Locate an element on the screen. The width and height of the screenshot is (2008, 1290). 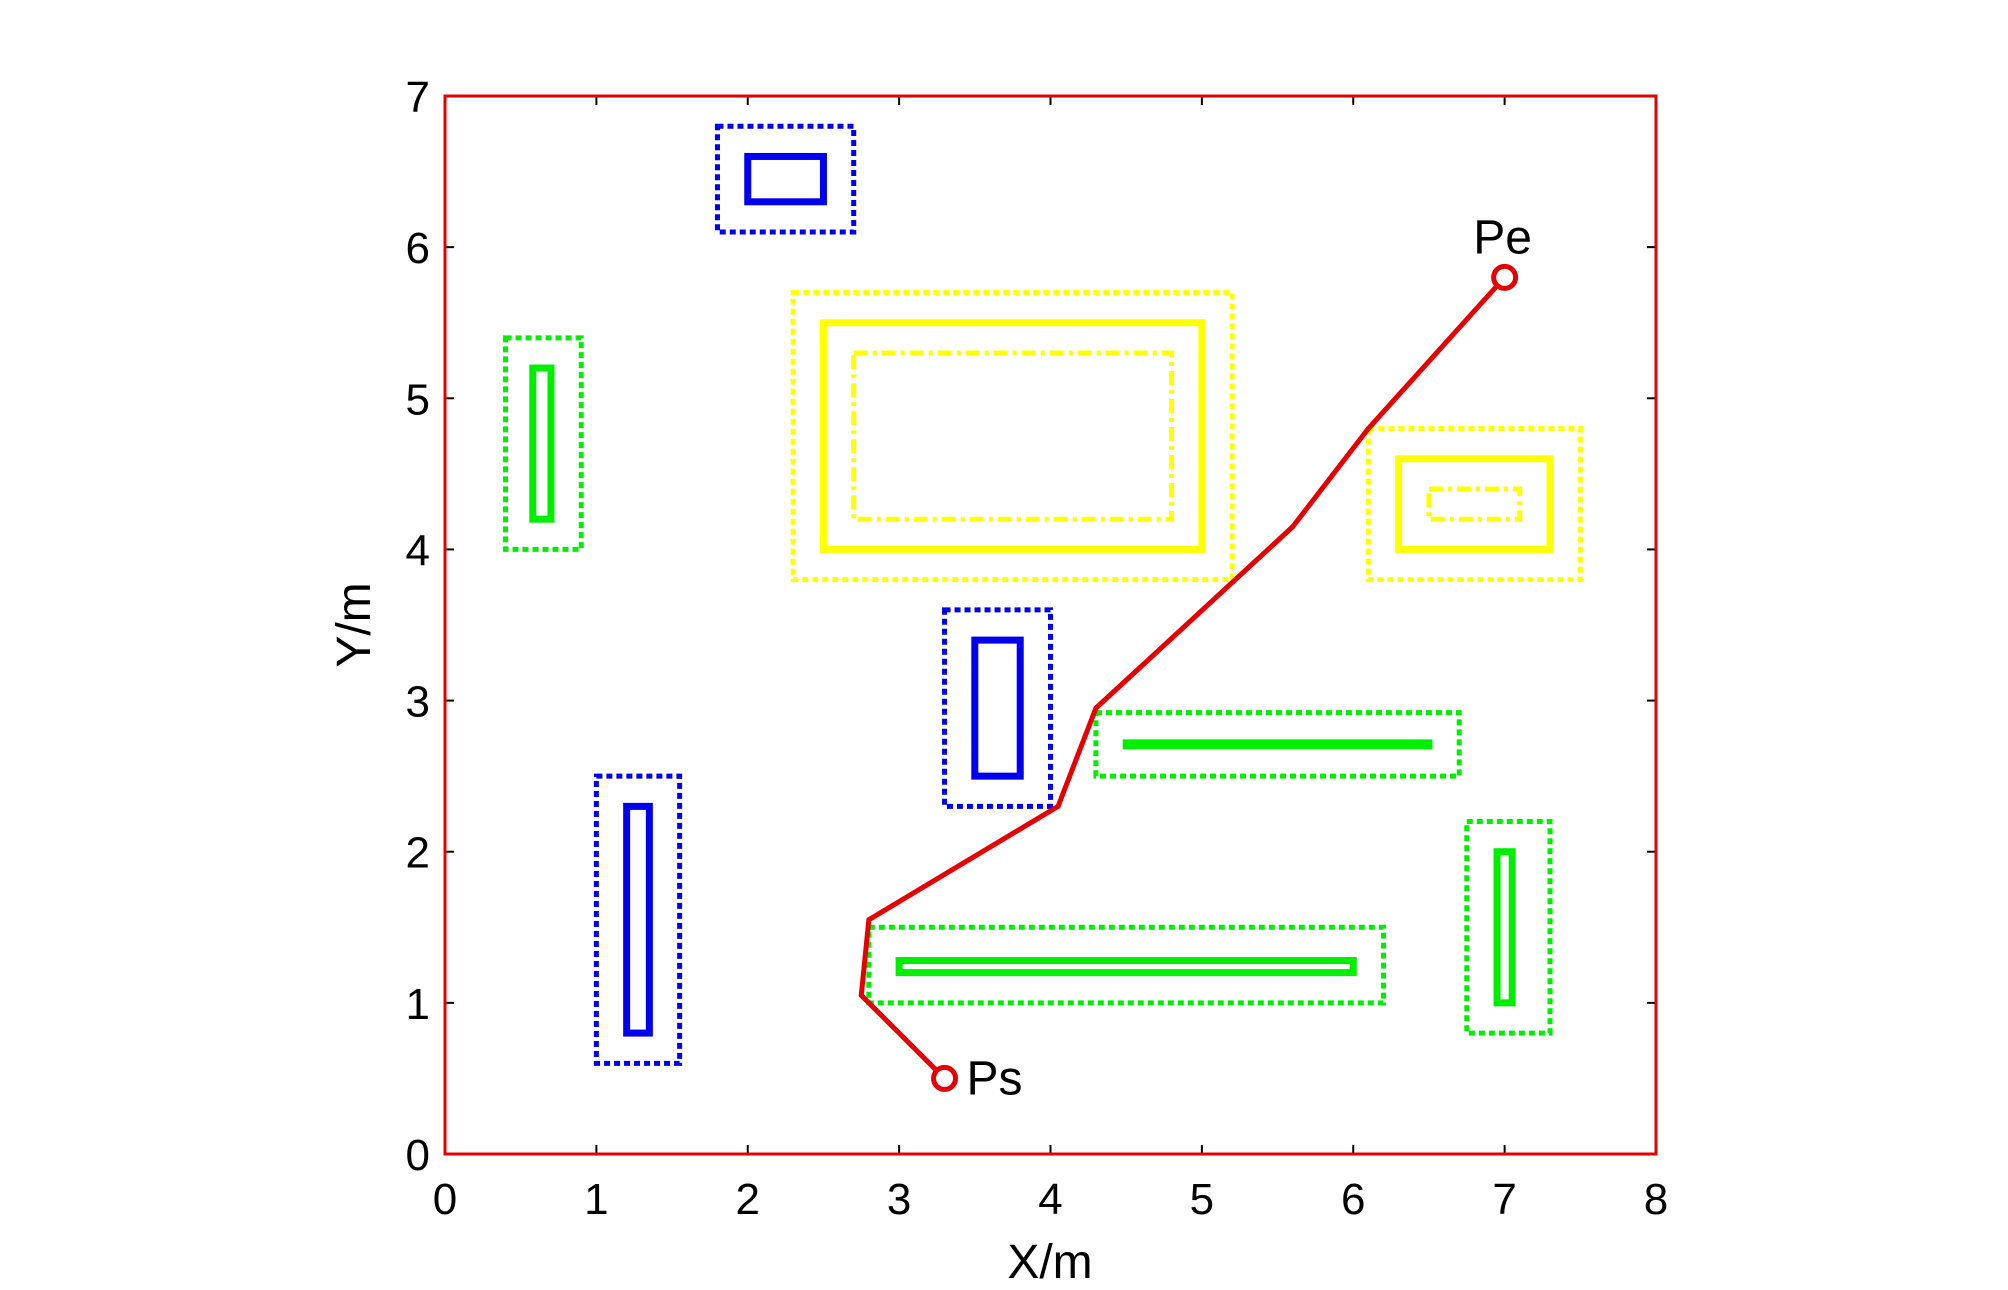
obstacle-3-dotted-boundary is located at coordinates (638, 919).